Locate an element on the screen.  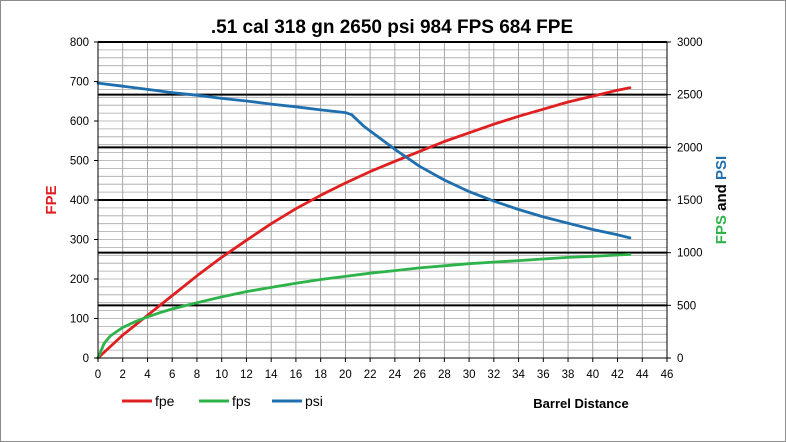
x-tick-label: 6 is located at coordinates (172, 375).